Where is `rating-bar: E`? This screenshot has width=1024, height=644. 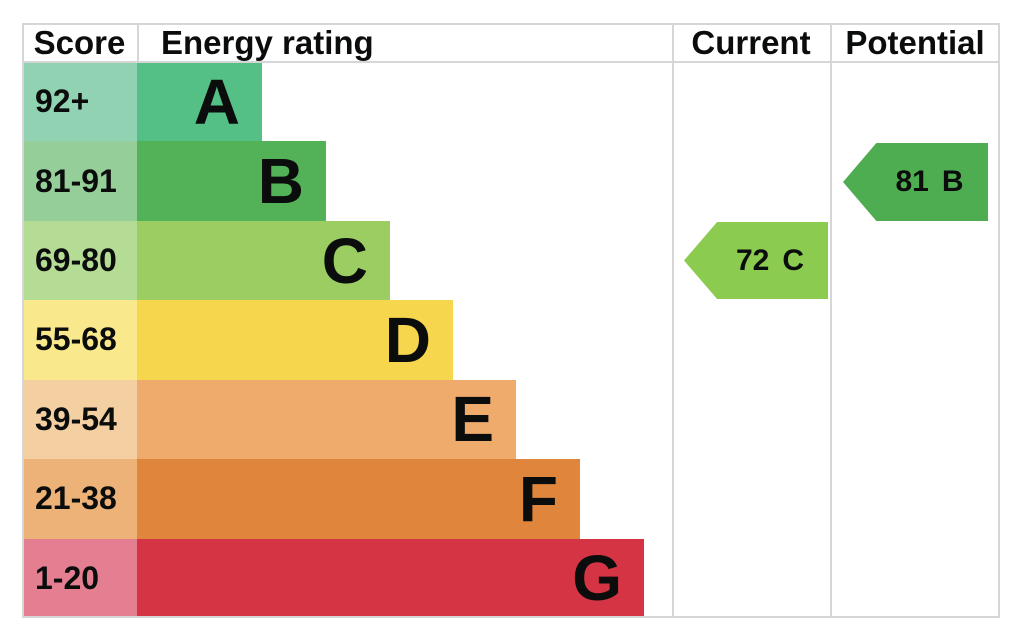 rating-bar: E is located at coordinates (326, 419).